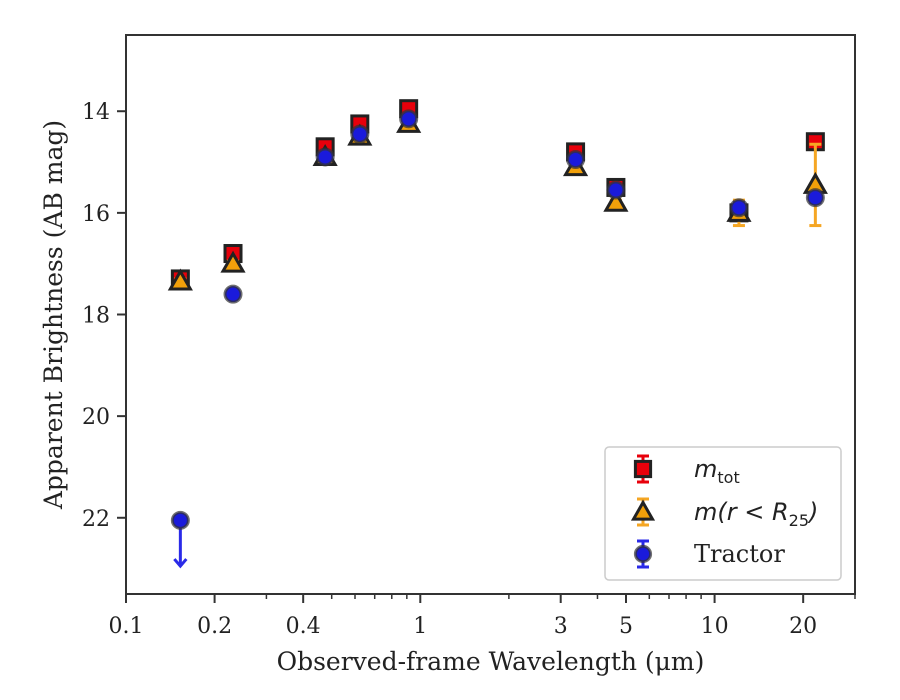  I want to click on legend-label: m(r < R25), so click(756, 514).